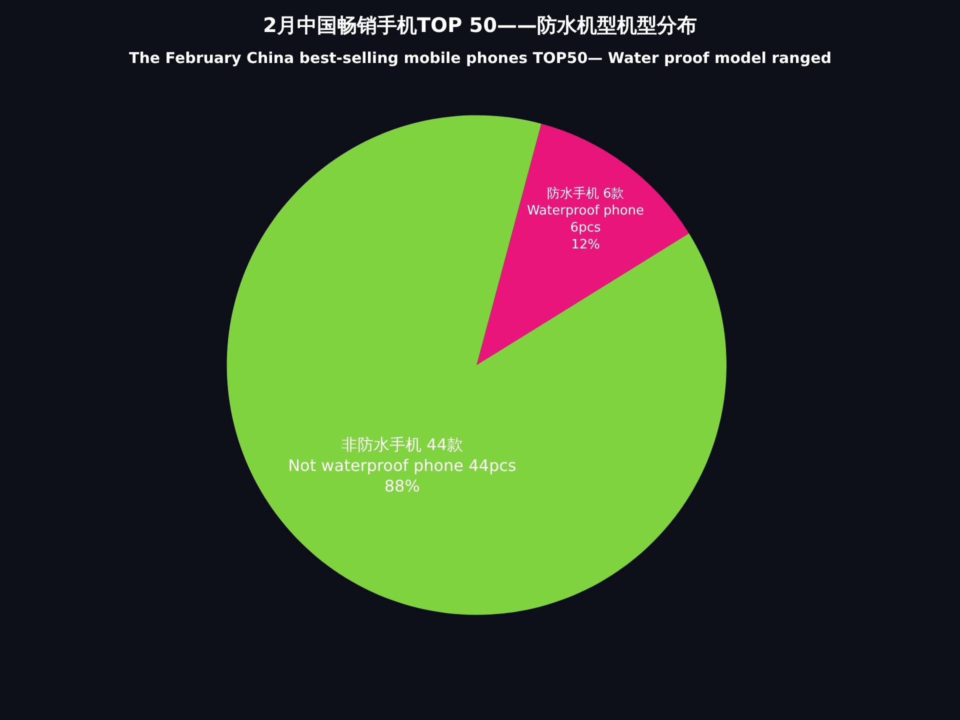  Describe the element at coordinates (402, 465) in the screenshot. I see `slice-label: 非防水手机 44款 Not waterproof phone 44pcs 88%` at that location.